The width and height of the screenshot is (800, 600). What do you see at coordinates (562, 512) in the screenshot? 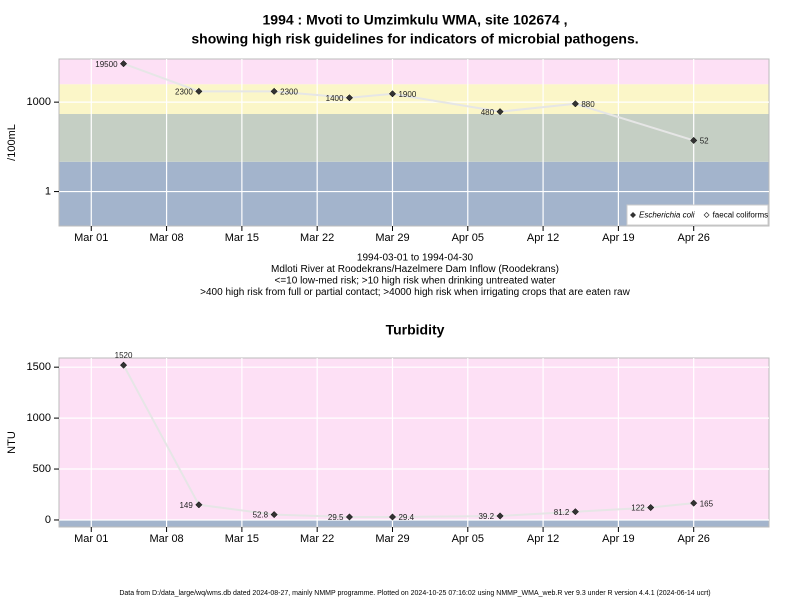
I see `value-label: 81.2` at bounding box center [562, 512].